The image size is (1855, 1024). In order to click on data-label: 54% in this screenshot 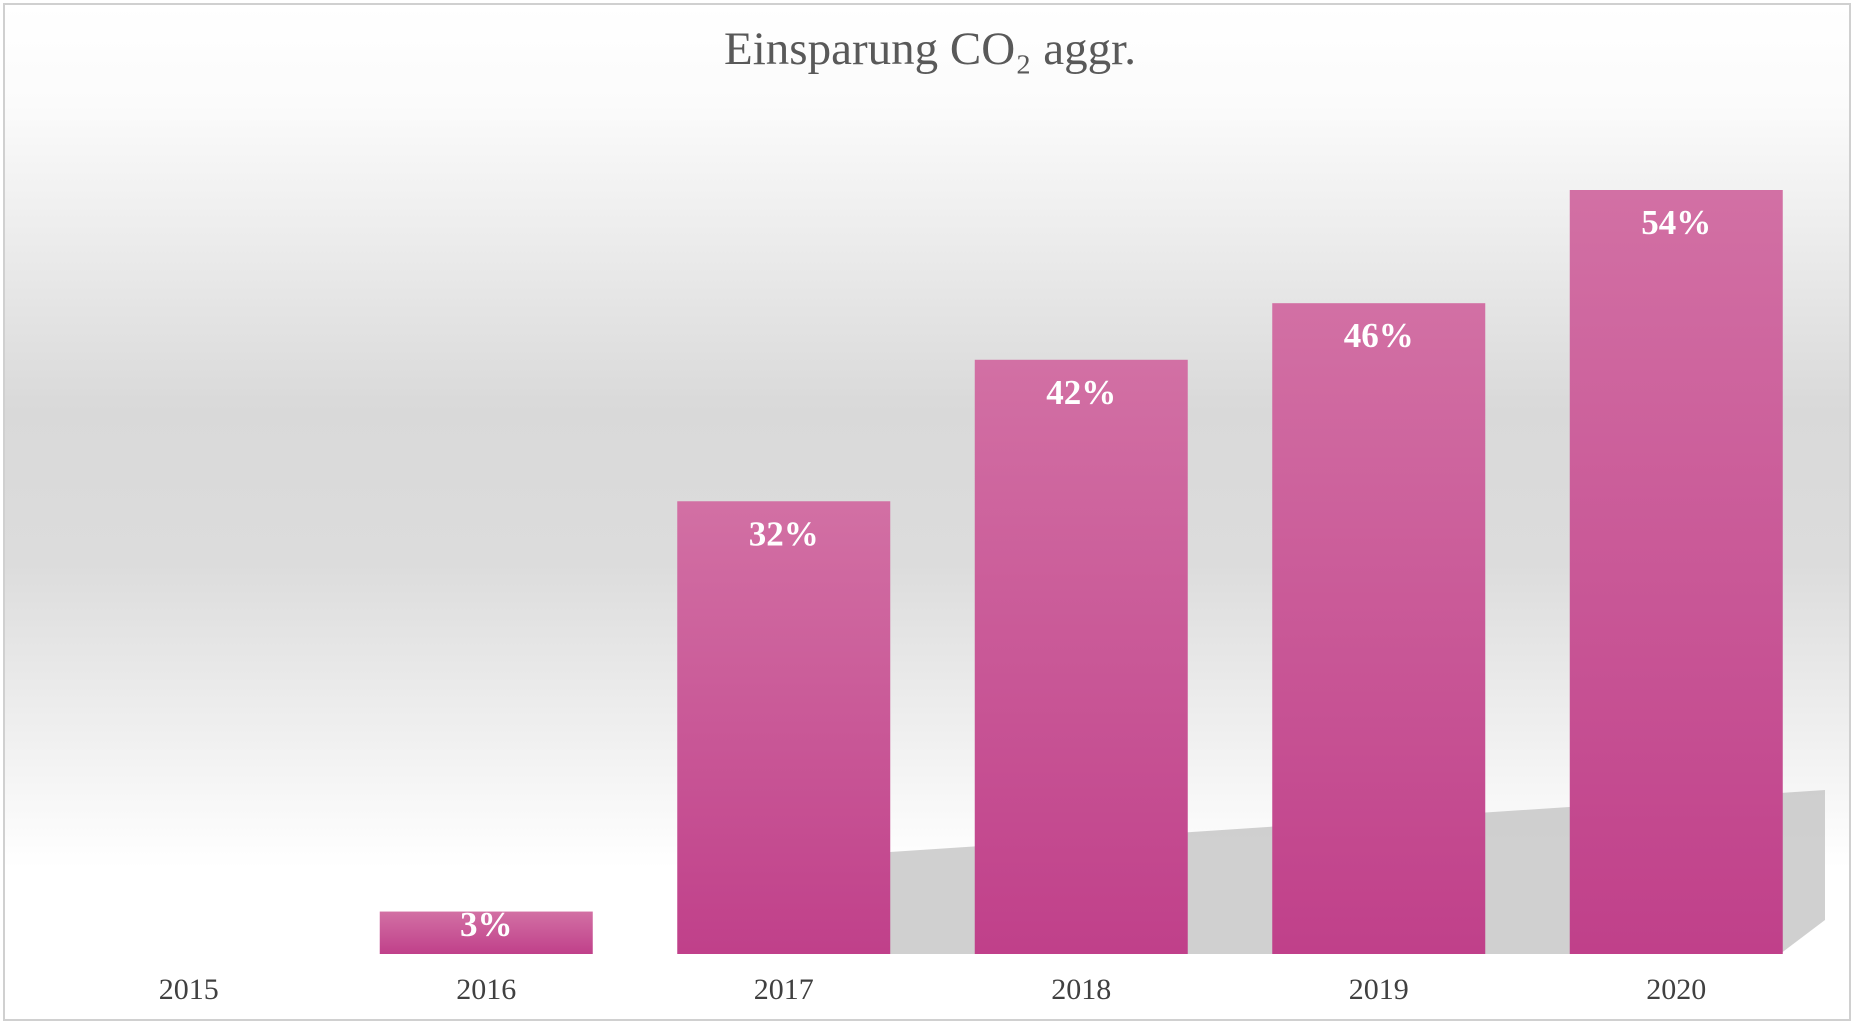, I will do `click(1676, 222)`.